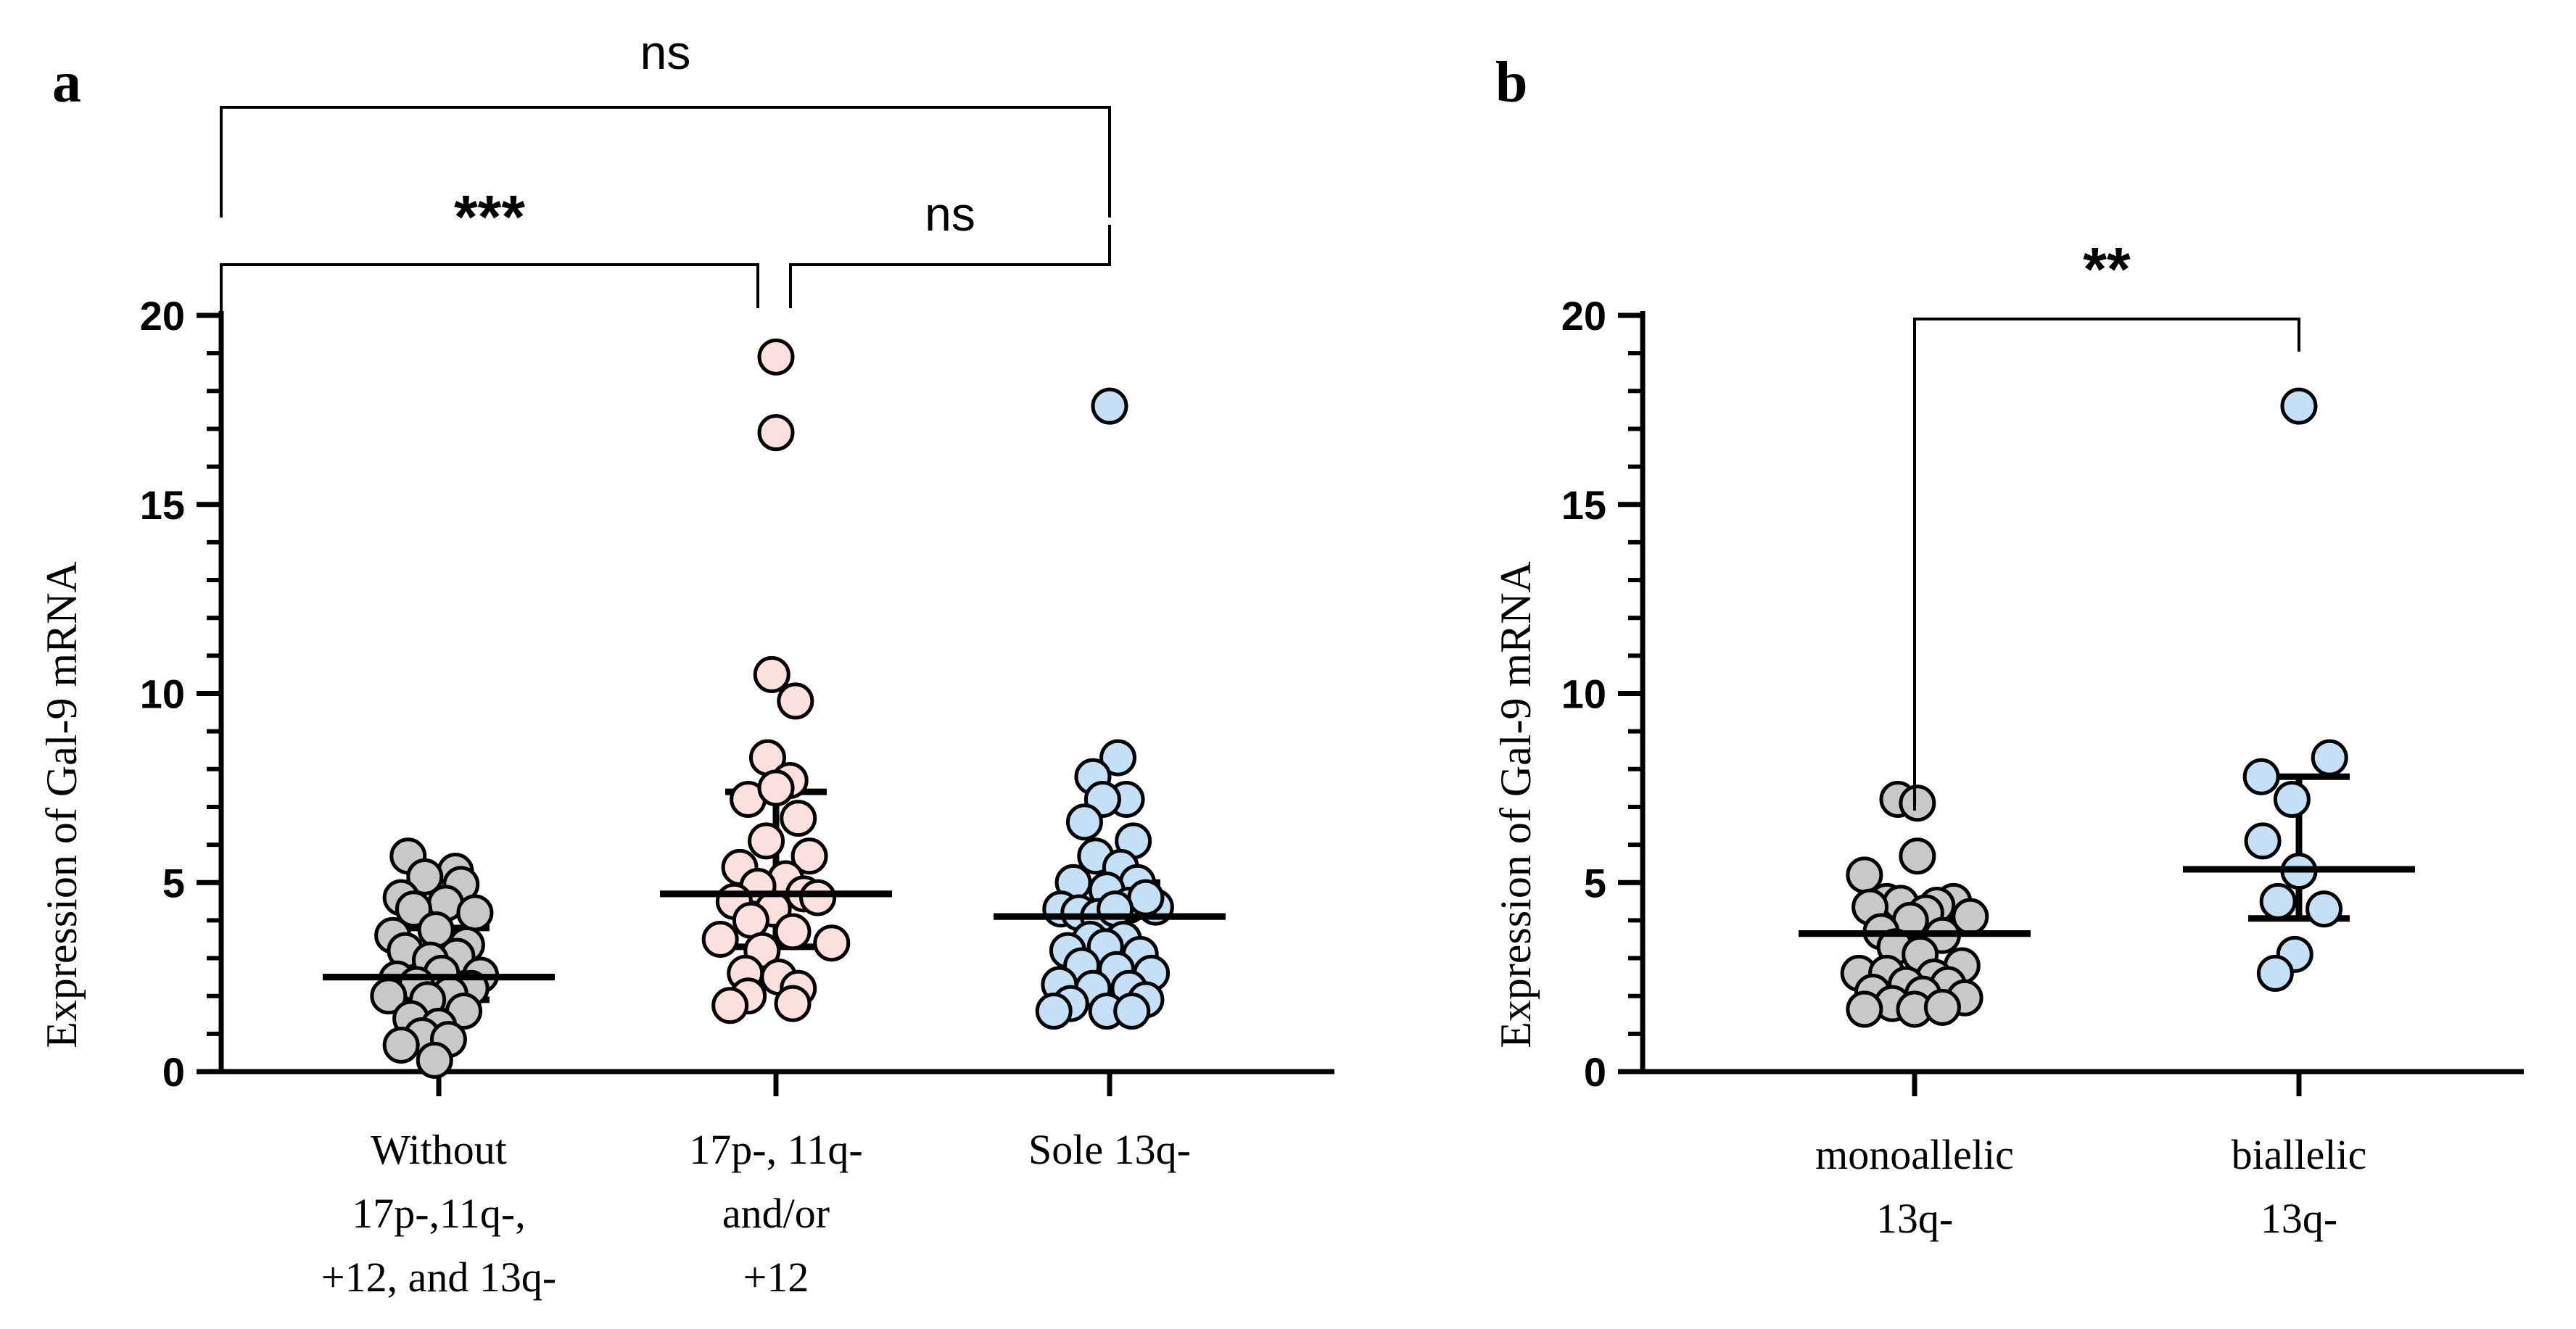 The image size is (2576, 1329). Describe the element at coordinates (2299, 1154) in the screenshot. I see `category-label: biallelic` at that location.